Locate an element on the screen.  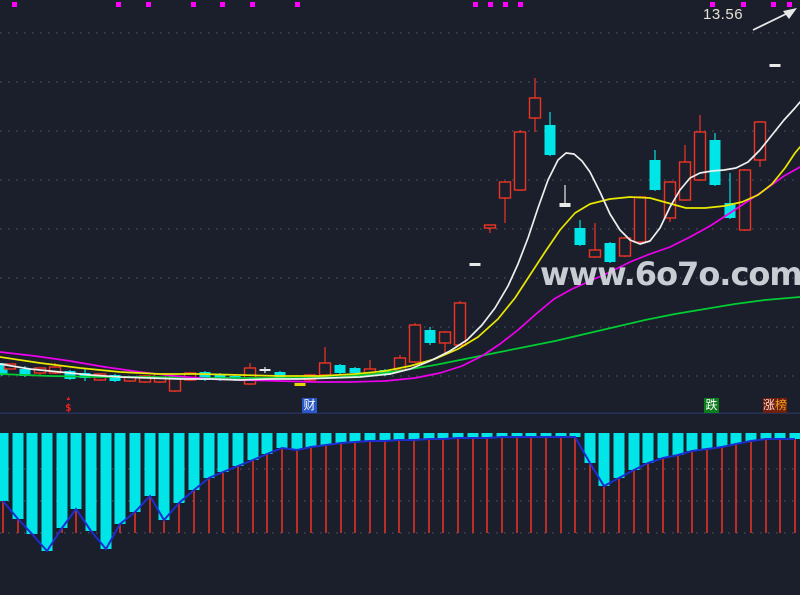
dollar-signal-icon: ▲ $ is located at coordinates (68, 404).